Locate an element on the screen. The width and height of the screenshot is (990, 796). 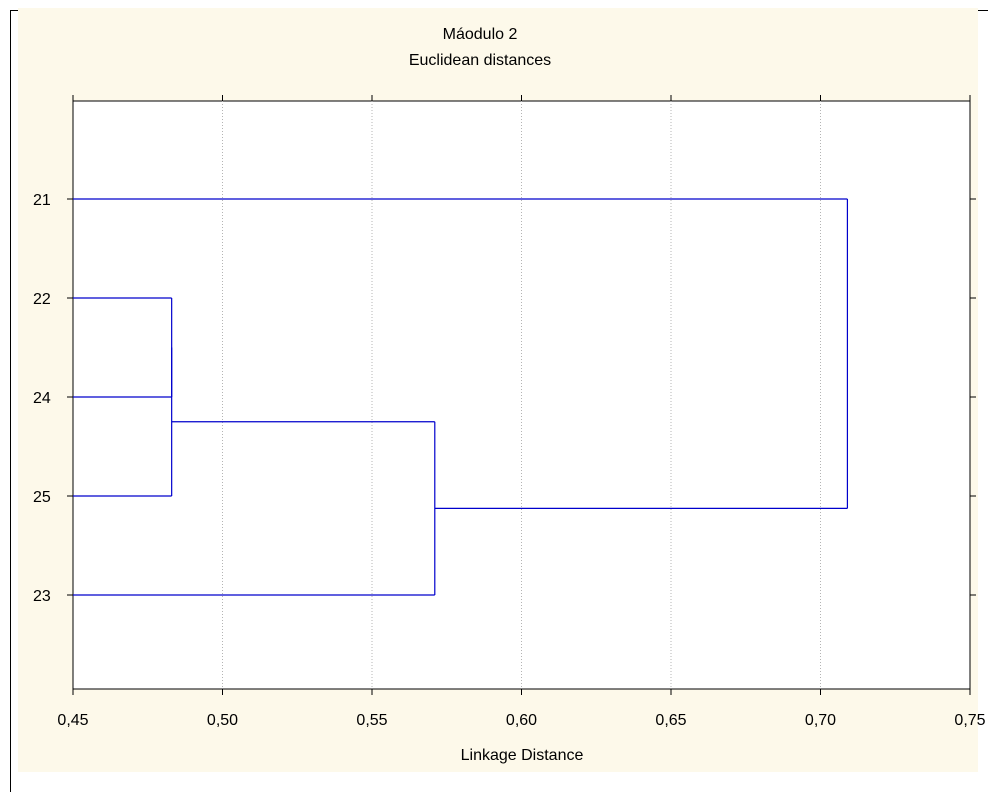
x-tick-label: 0,50 is located at coordinates (222, 720).